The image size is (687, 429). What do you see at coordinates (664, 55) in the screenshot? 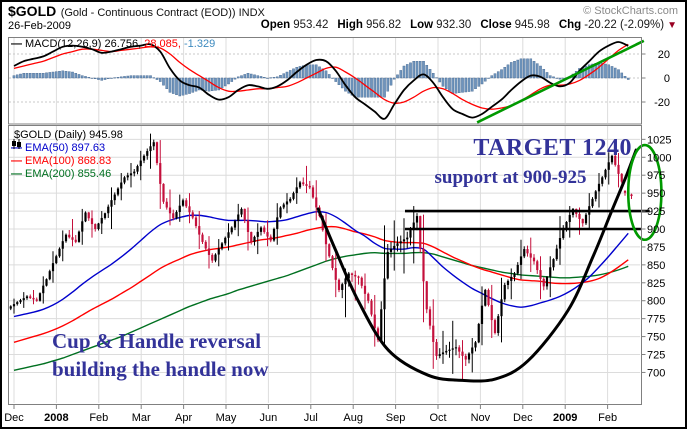
I see `svg-text: 20` at bounding box center [664, 55].